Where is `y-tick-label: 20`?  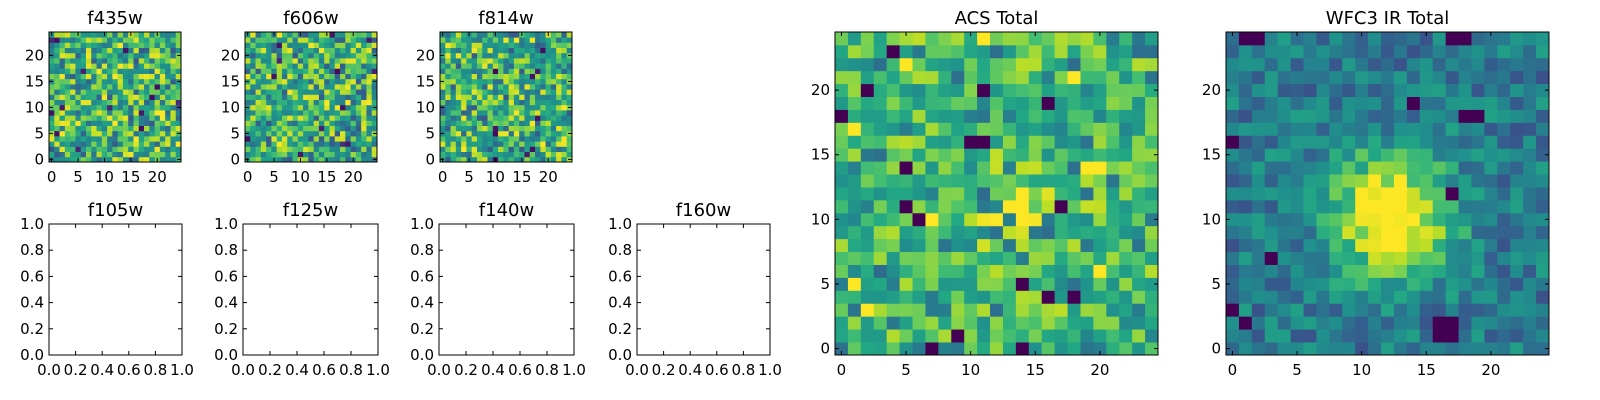
y-tick-label: 20 is located at coordinates (820, 90).